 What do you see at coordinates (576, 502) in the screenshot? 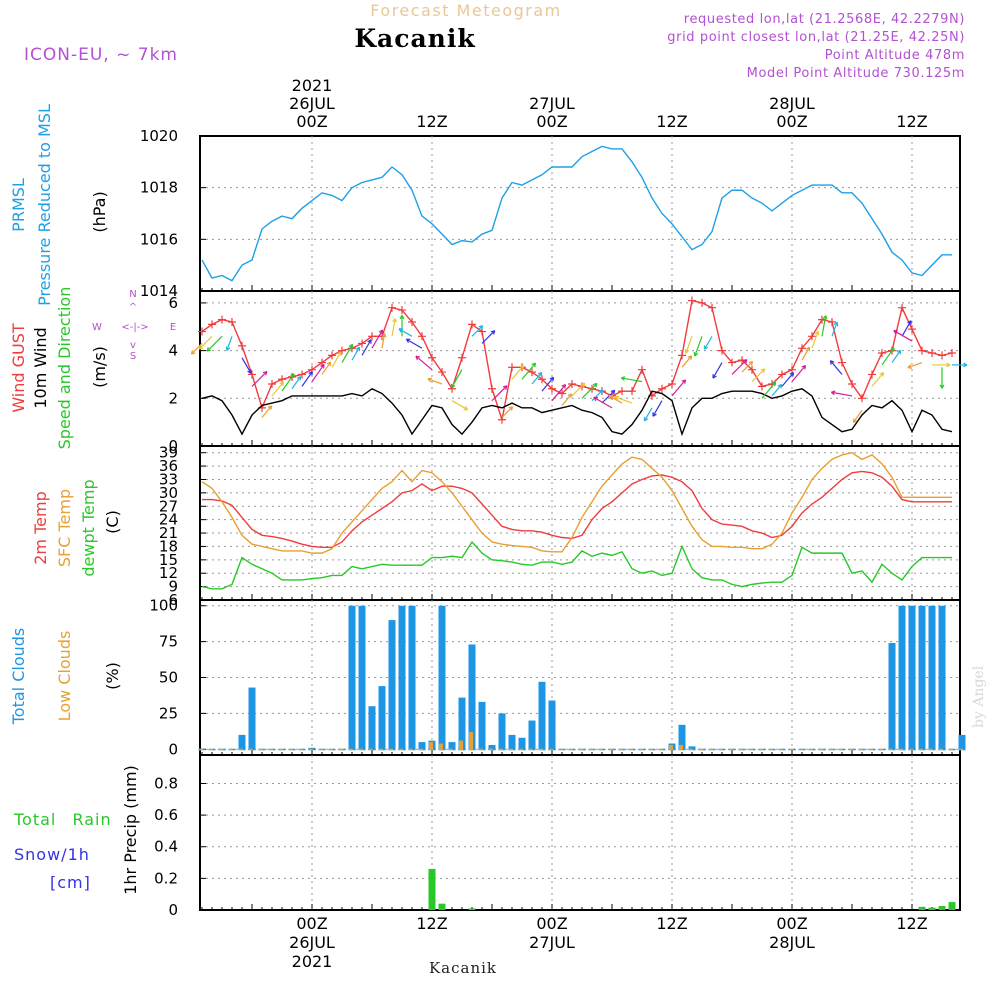
I see `temperature-series-1-line` at bounding box center [576, 502].